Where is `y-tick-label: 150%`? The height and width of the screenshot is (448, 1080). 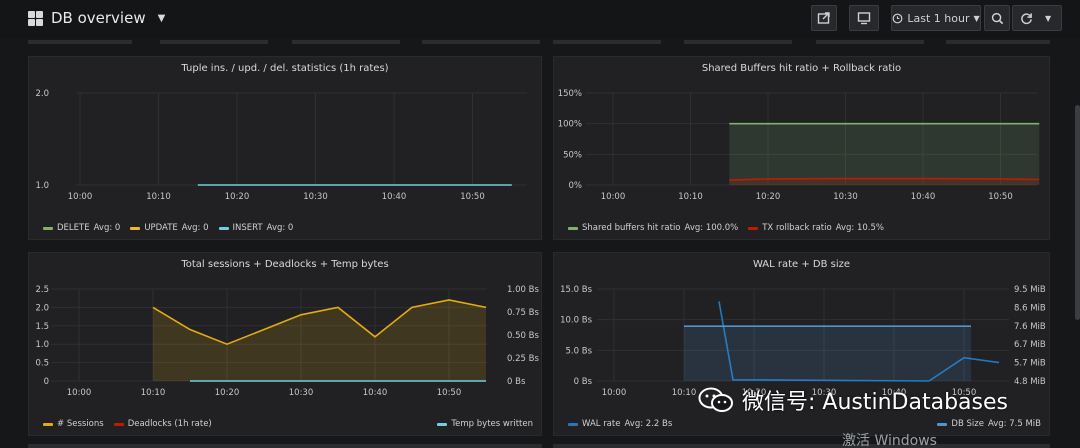 y-tick-label: 150% is located at coordinates (570, 94).